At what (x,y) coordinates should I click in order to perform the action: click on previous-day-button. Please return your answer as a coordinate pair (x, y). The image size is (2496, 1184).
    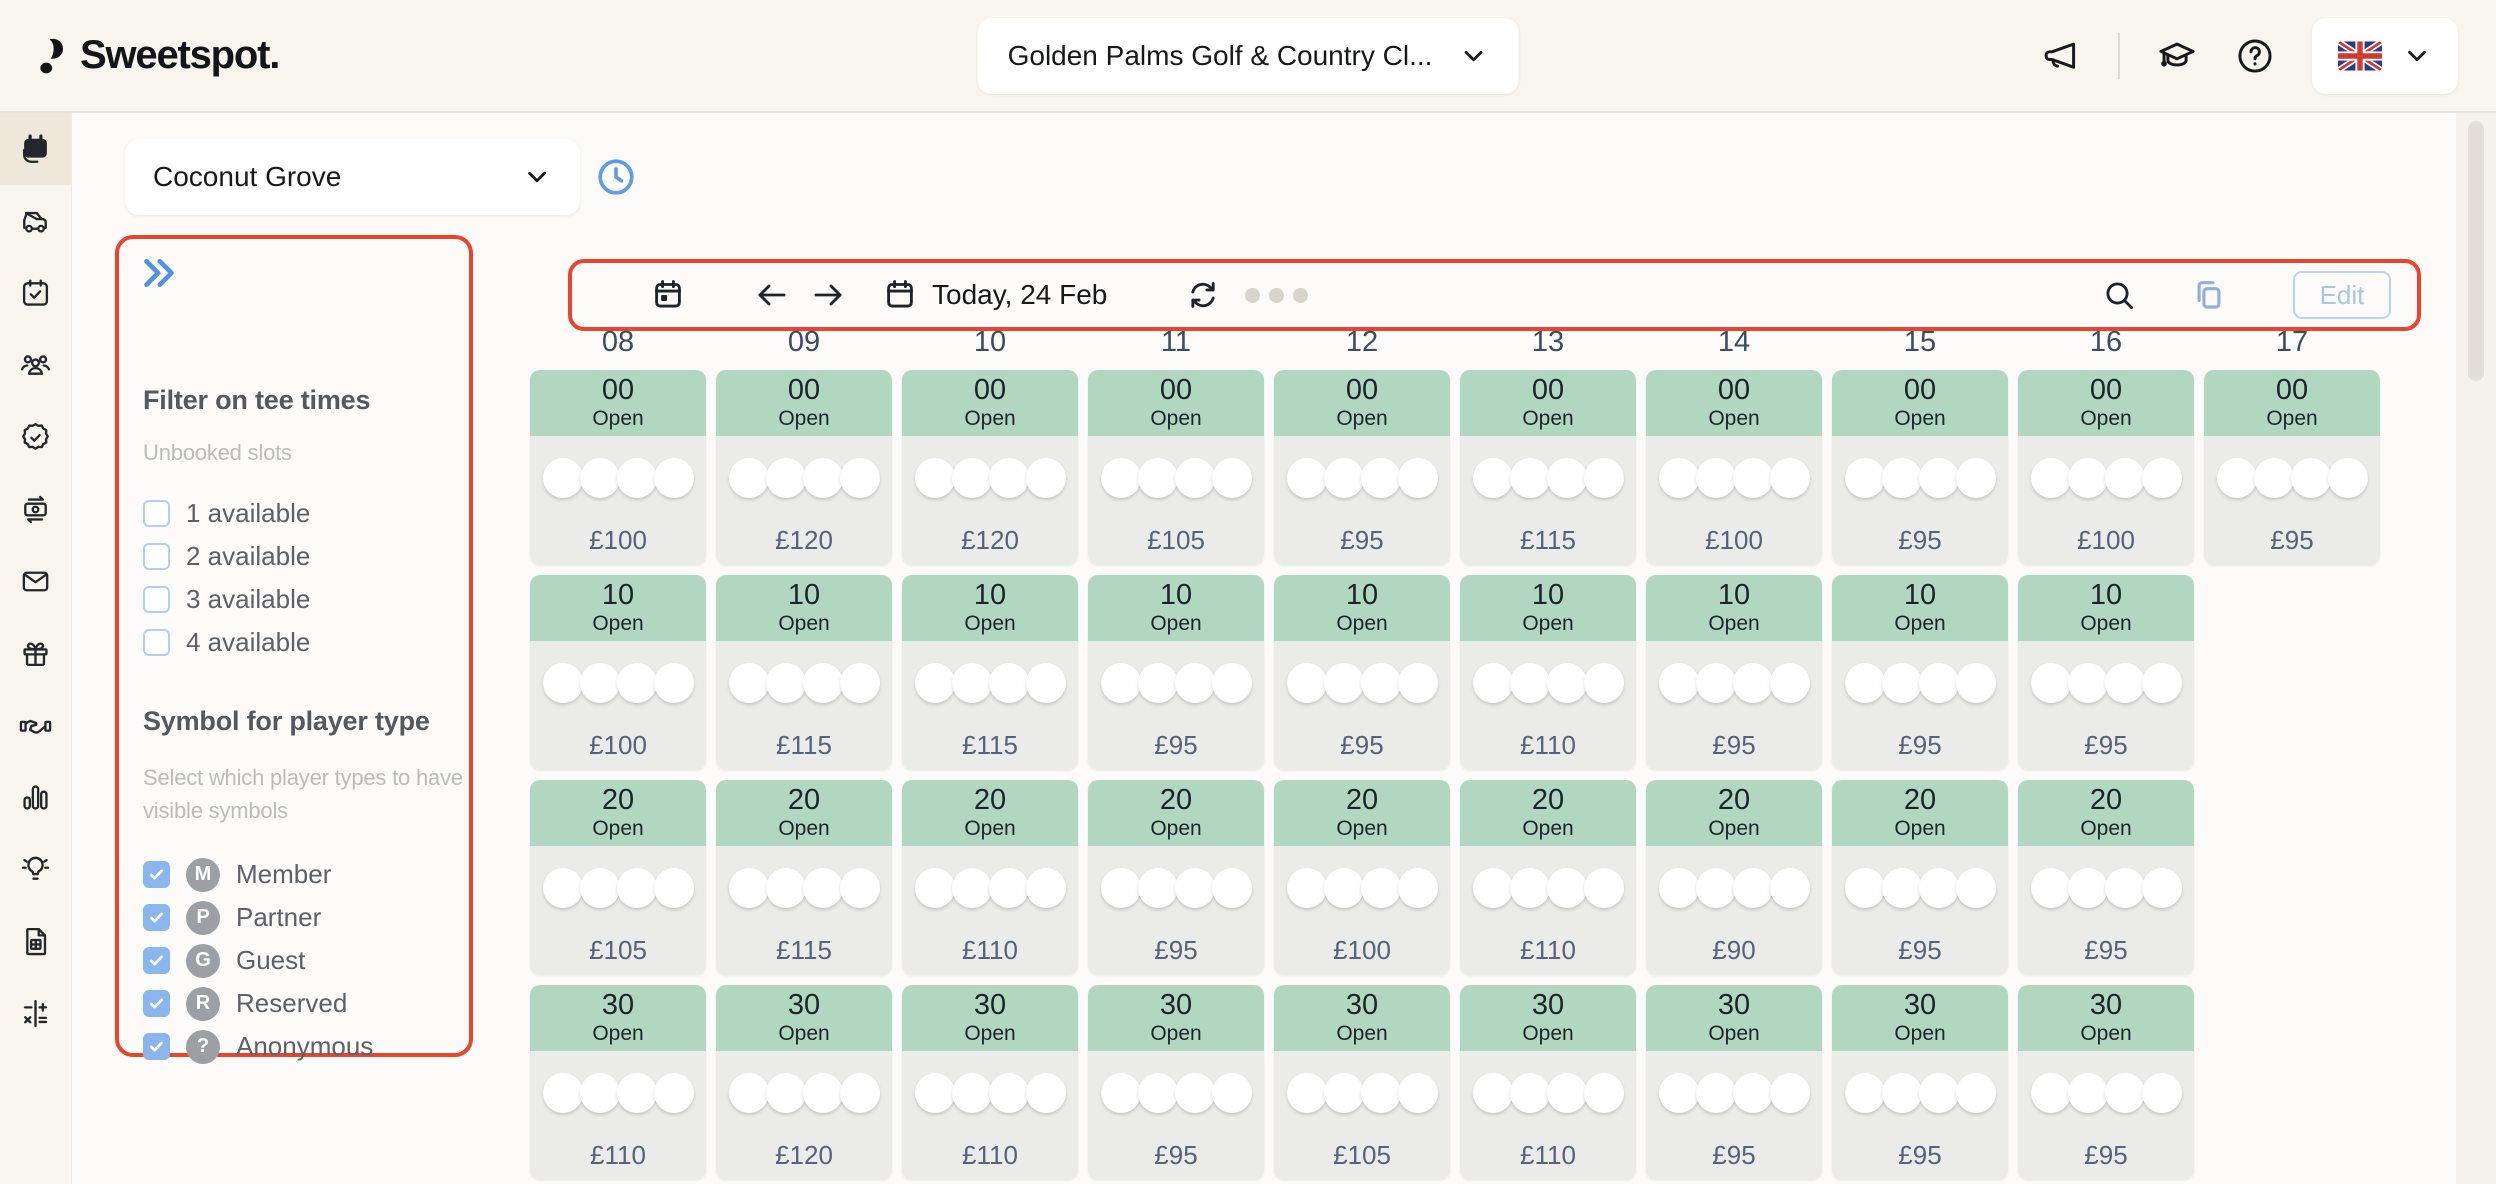
    Looking at the image, I should click on (772, 295).